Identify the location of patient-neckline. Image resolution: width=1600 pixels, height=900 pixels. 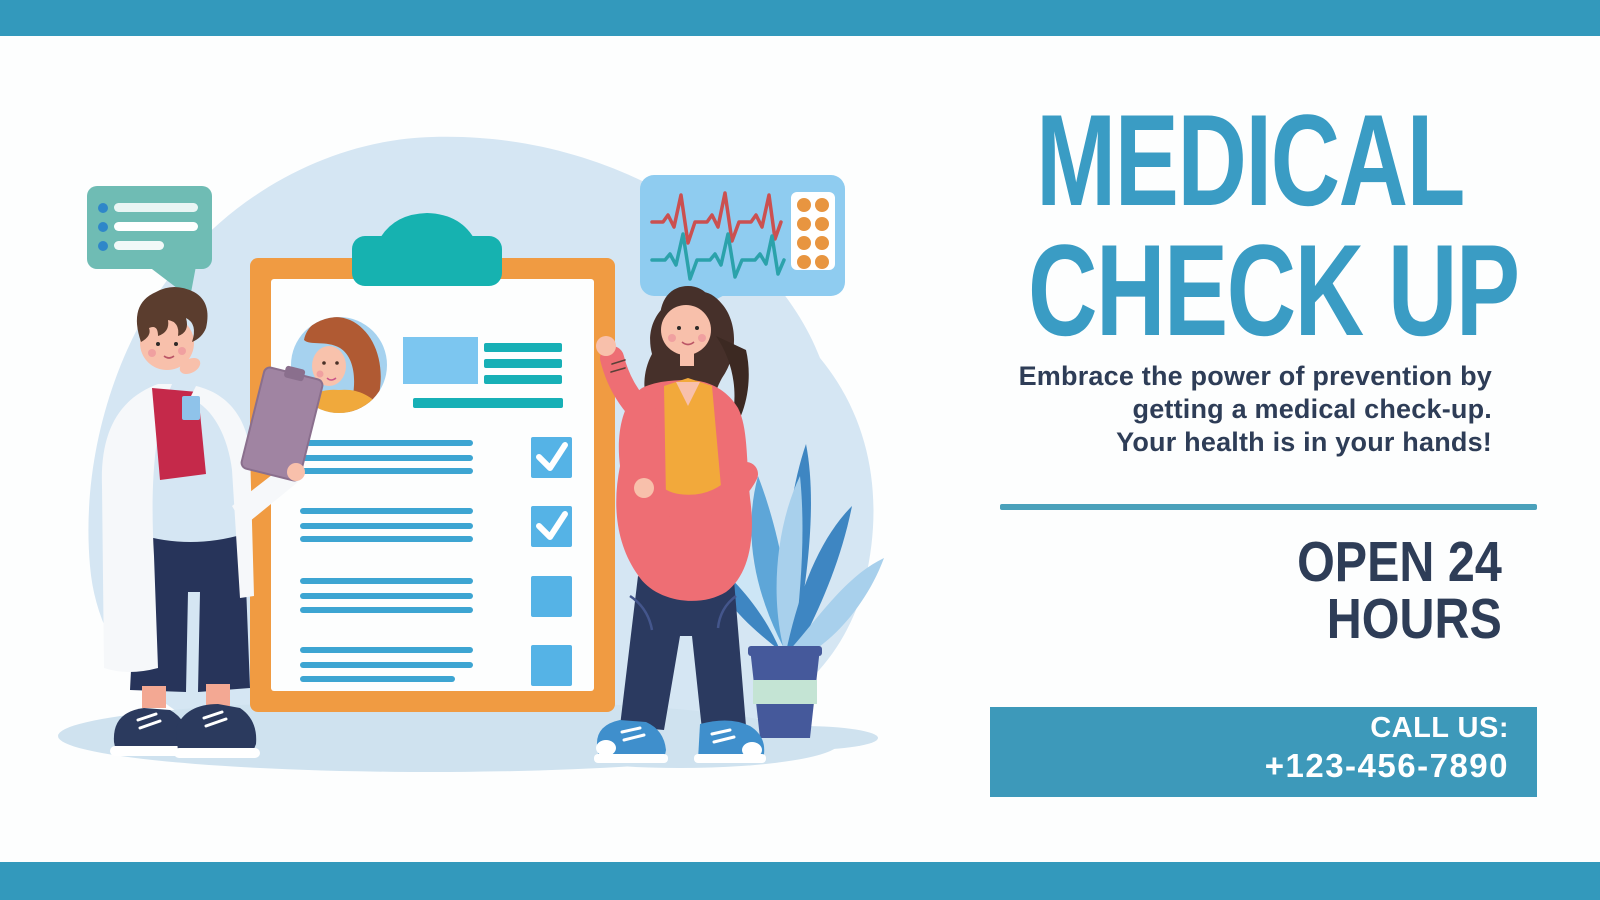
(688, 394).